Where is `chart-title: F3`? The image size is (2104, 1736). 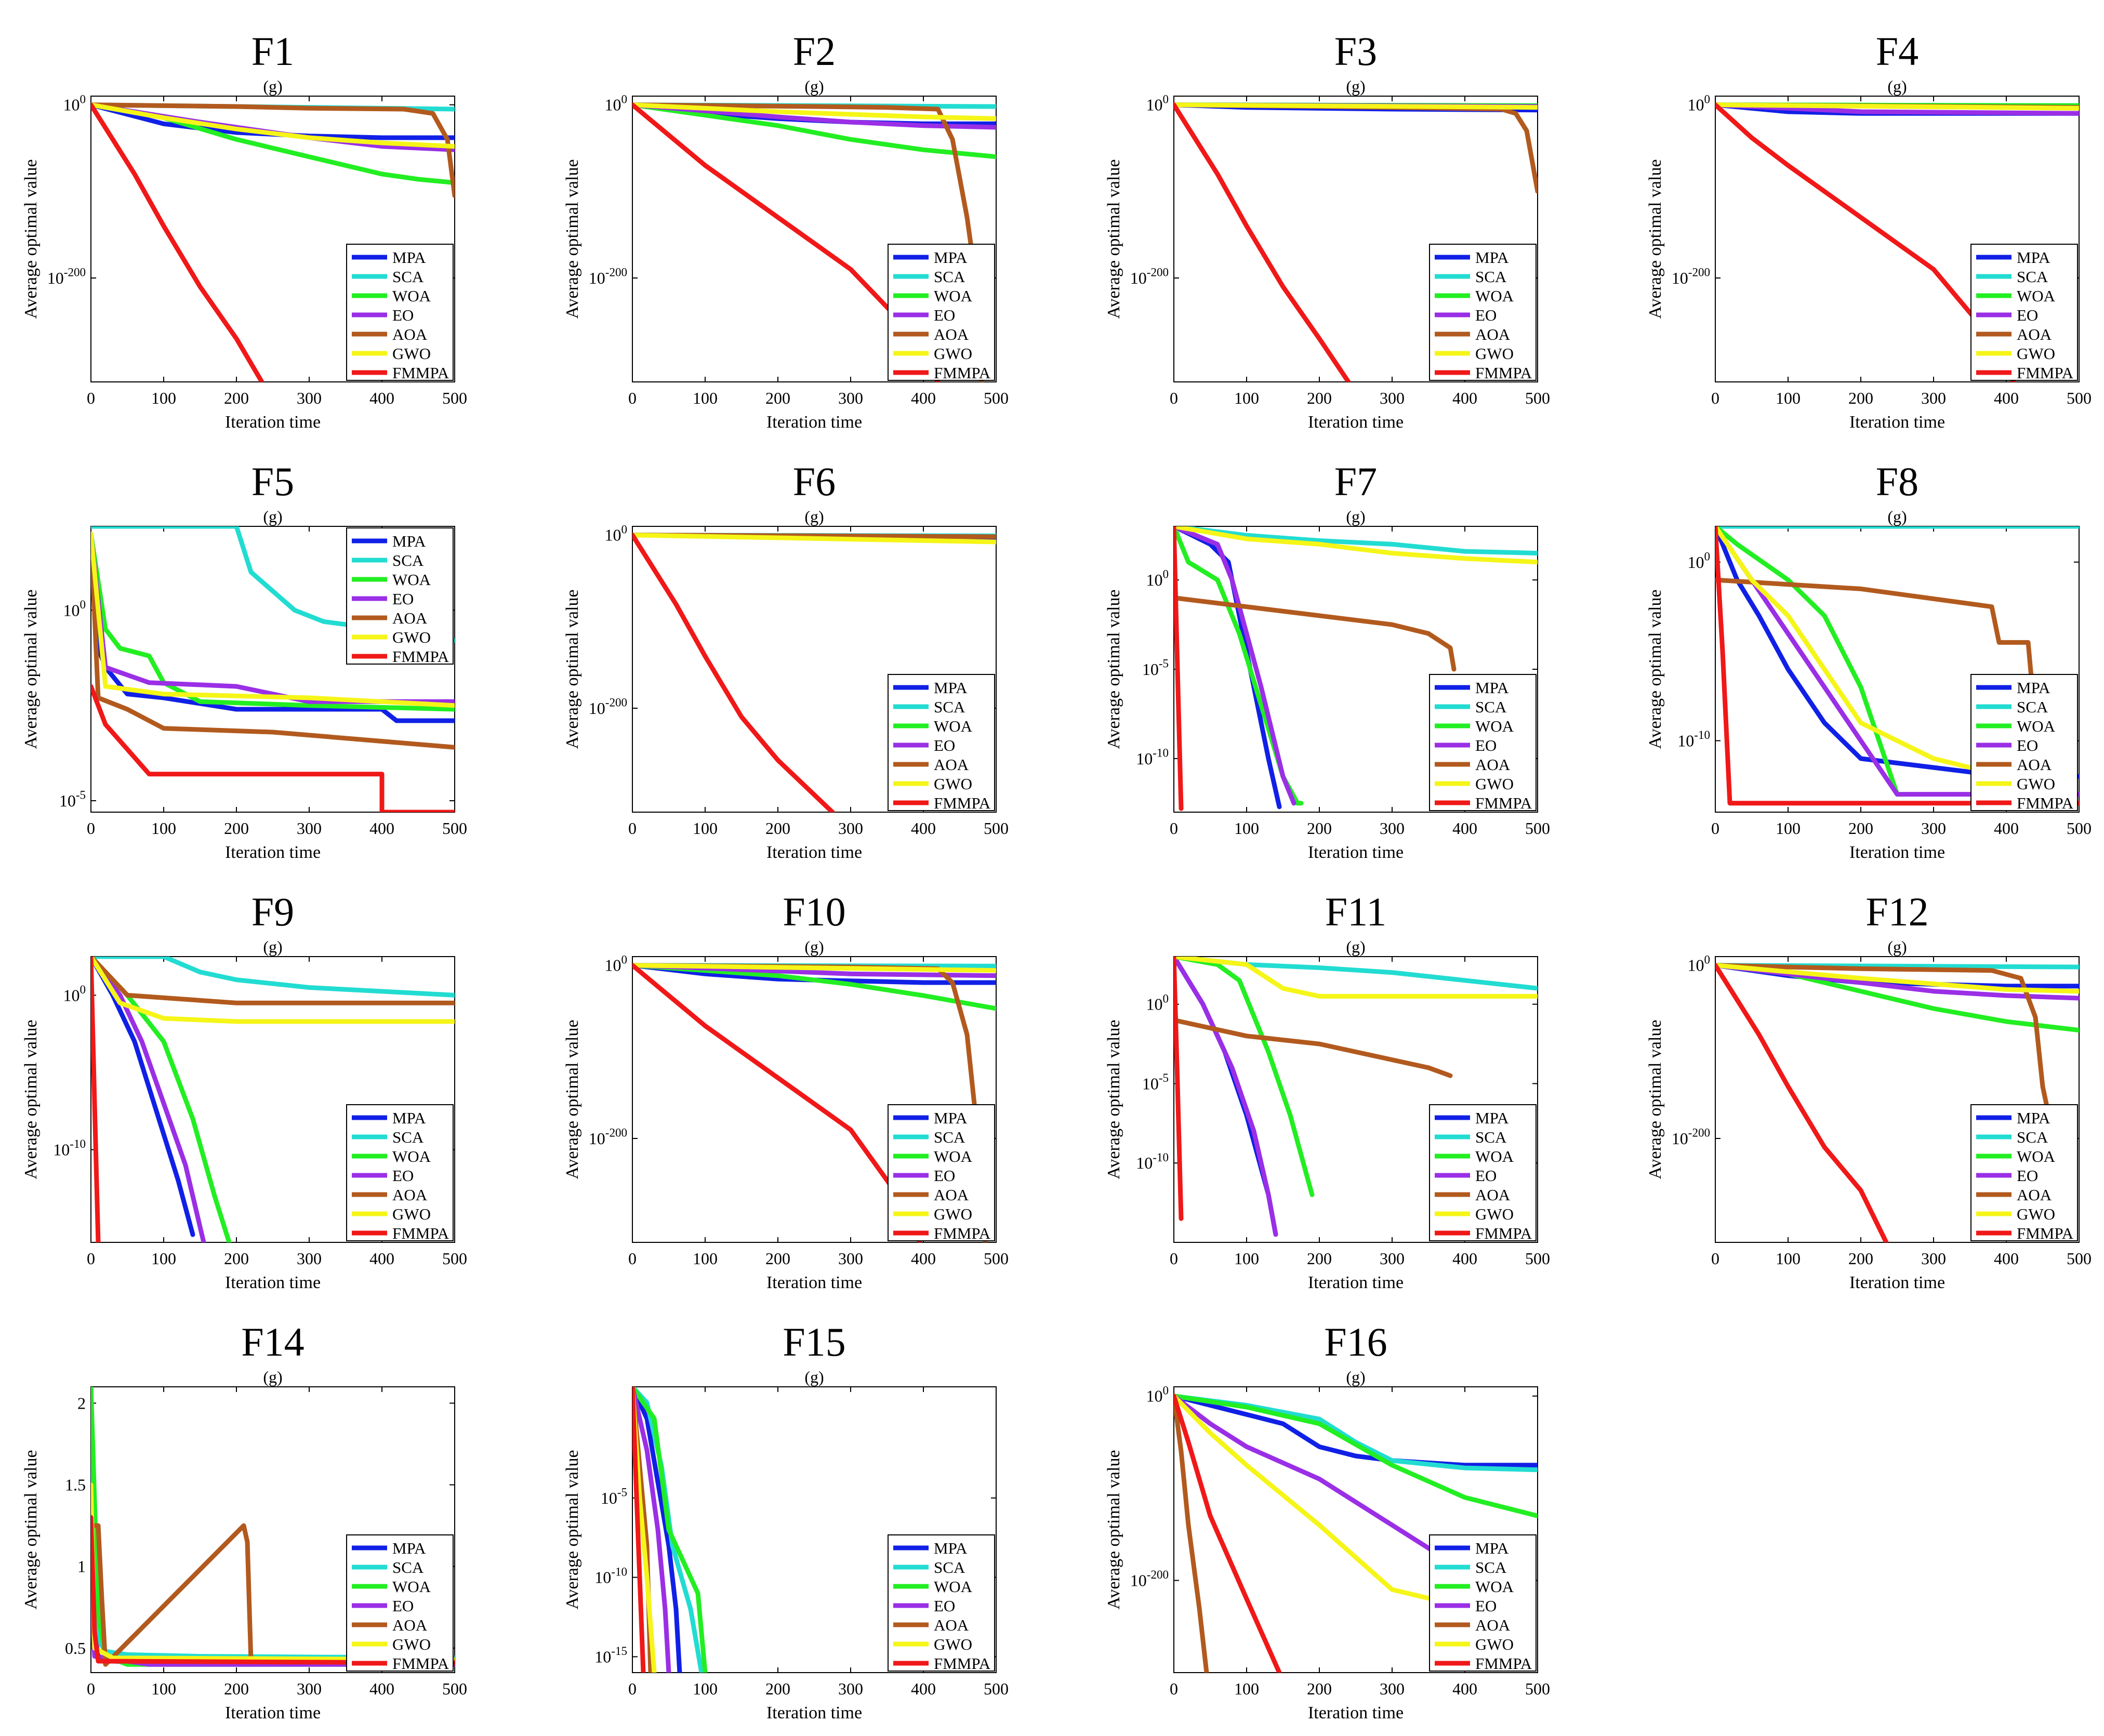 chart-title: F3 is located at coordinates (1355, 52).